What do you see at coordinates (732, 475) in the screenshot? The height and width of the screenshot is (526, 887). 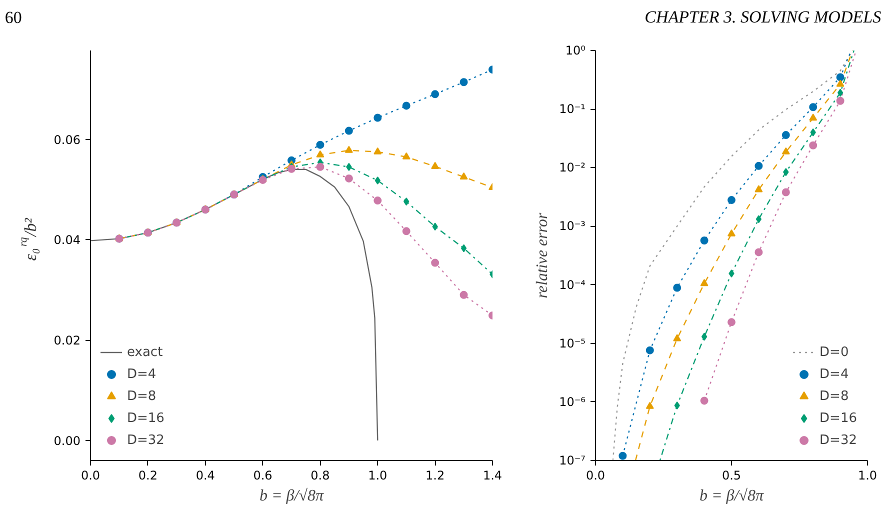 I see `x-tick-label: 0.5` at bounding box center [732, 475].